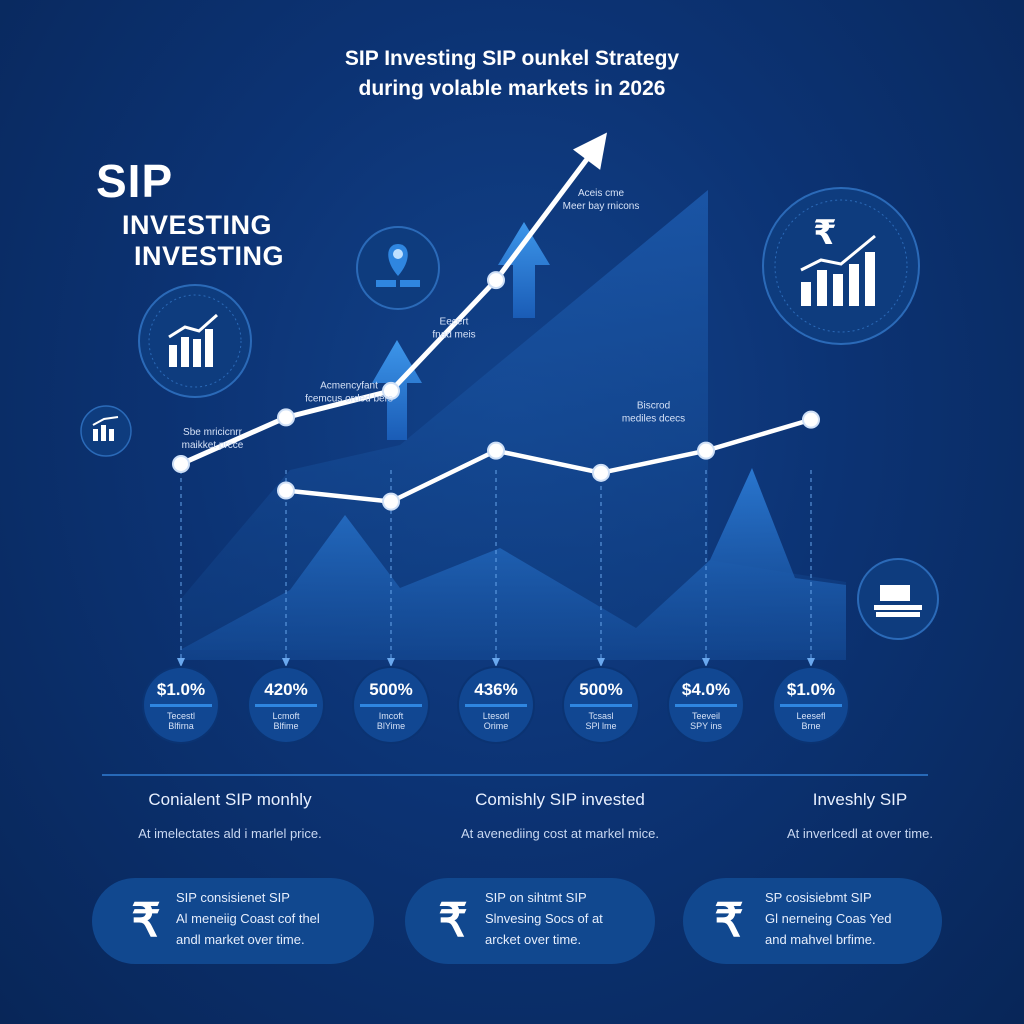 This screenshot has width=1024, height=1024. I want to click on badge-label: Imcoft BlYime, so click(391, 721).